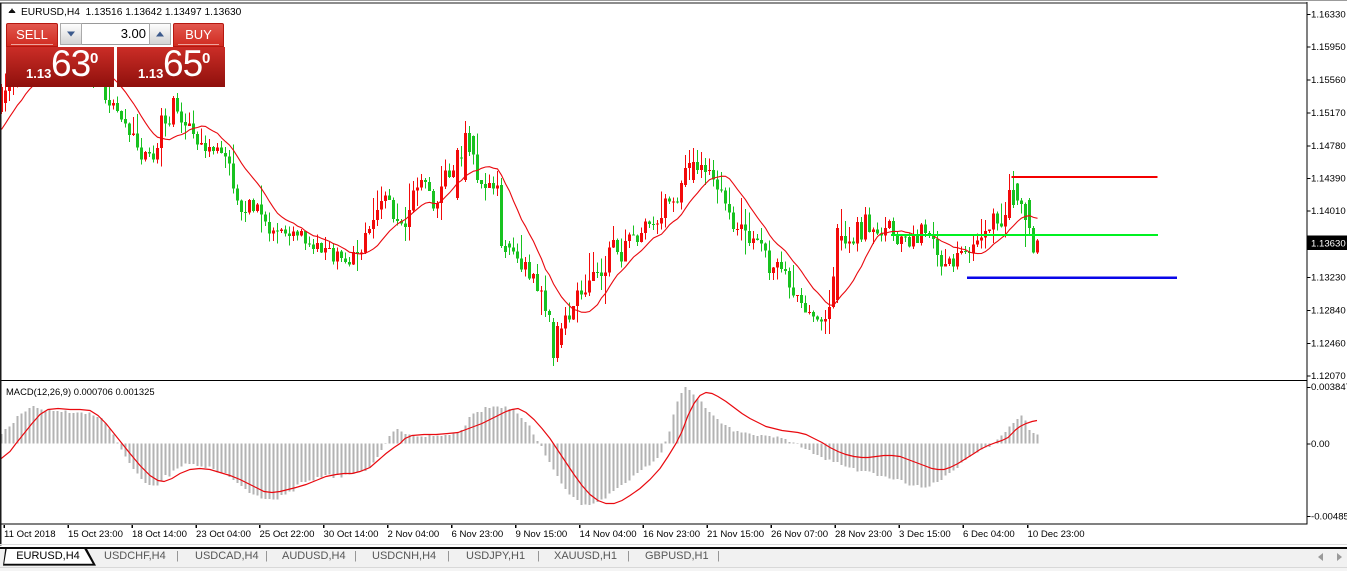 Image resolution: width=1347 pixels, height=571 pixels. I want to click on svg-text: 25 Oct 22:00, so click(287, 534).